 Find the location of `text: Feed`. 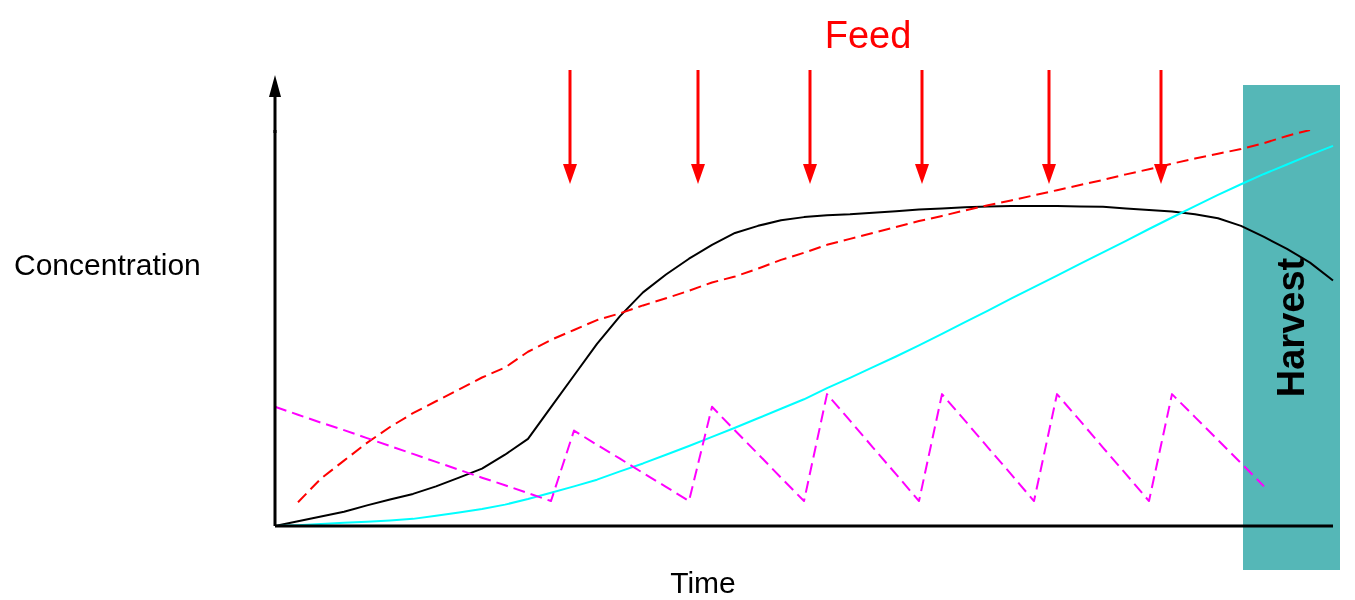

text: Feed is located at coordinates (868, 35).